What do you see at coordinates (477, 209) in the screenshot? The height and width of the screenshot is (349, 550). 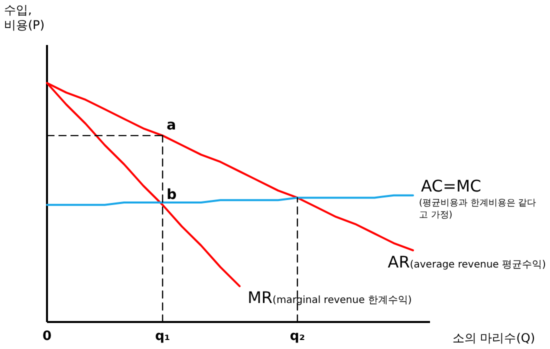 I see `annotation: (평균비용과 한계비용은 같다고 가정)` at bounding box center [477, 209].